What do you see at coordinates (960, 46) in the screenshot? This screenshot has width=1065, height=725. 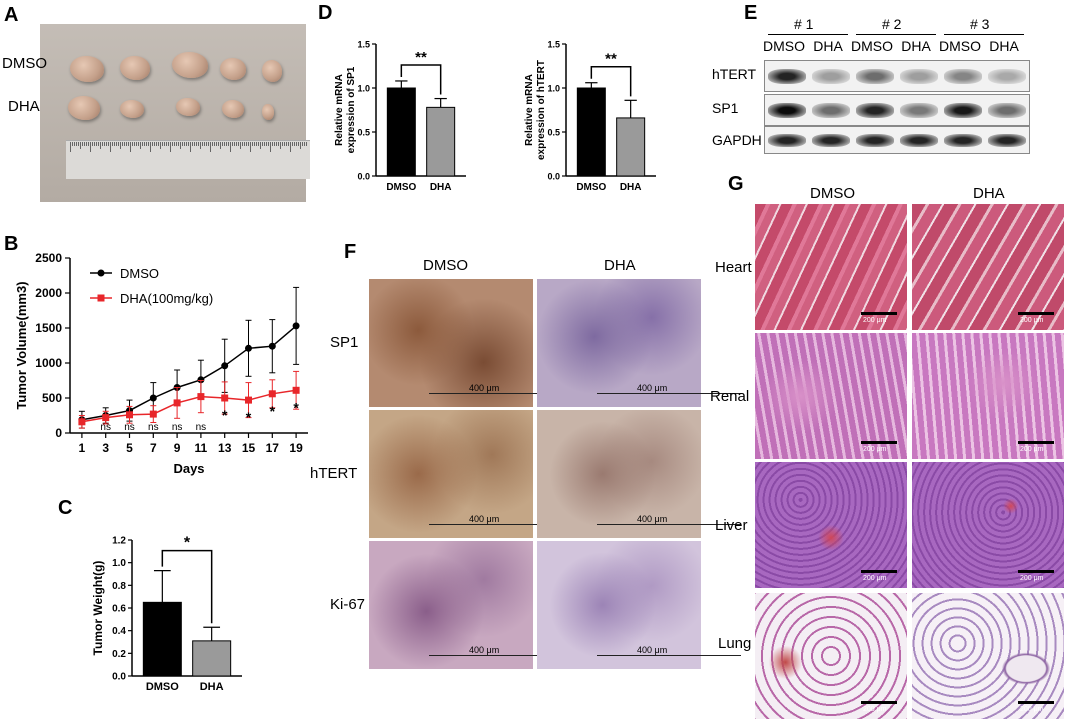 I see `lane-label: DMSO` at bounding box center [960, 46].